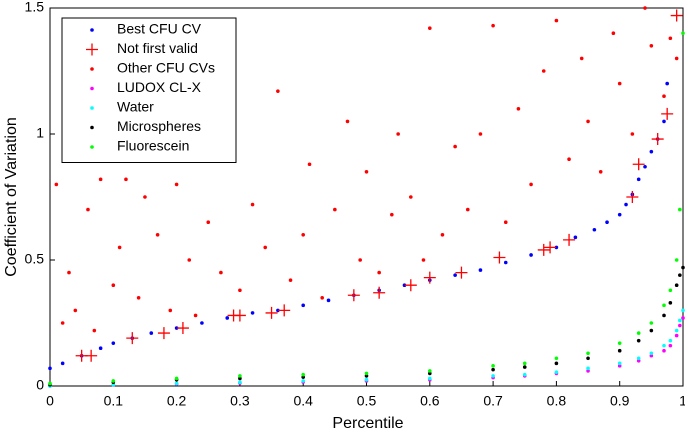  I want to click on x-tick-label: 0.8, so click(557, 401).